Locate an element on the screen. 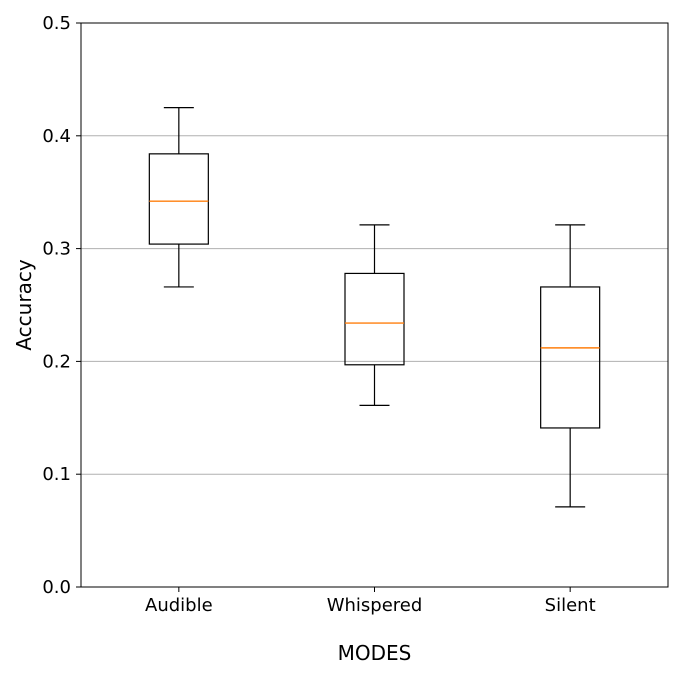 Image resolution: width=683 pixels, height=679 pixels. box-whispered is located at coordinates (374, 315).